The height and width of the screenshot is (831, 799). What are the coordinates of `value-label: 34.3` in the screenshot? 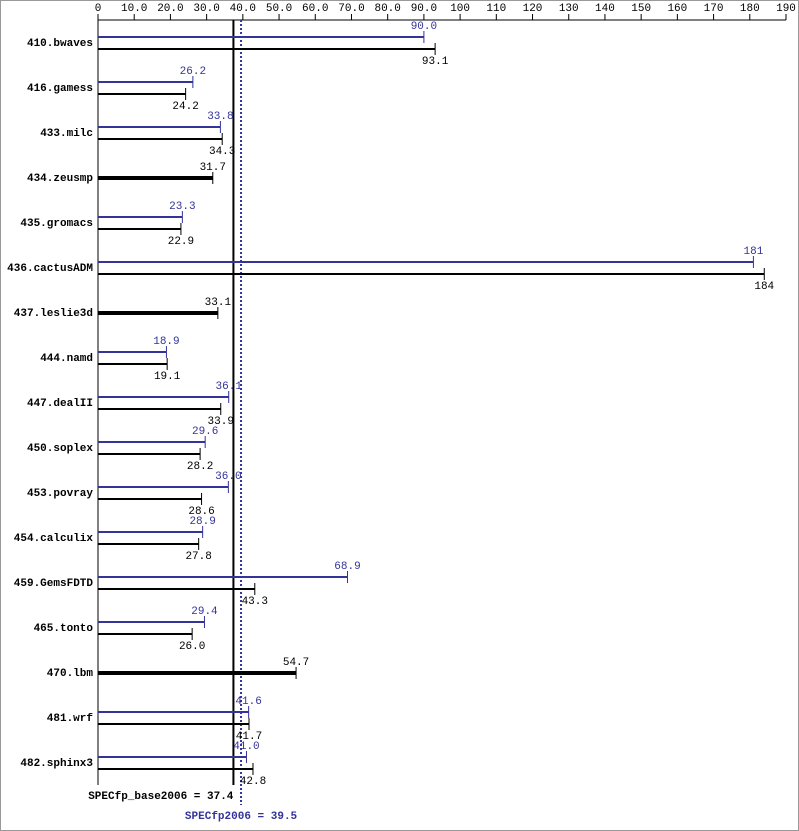 It's located at (222, 152).